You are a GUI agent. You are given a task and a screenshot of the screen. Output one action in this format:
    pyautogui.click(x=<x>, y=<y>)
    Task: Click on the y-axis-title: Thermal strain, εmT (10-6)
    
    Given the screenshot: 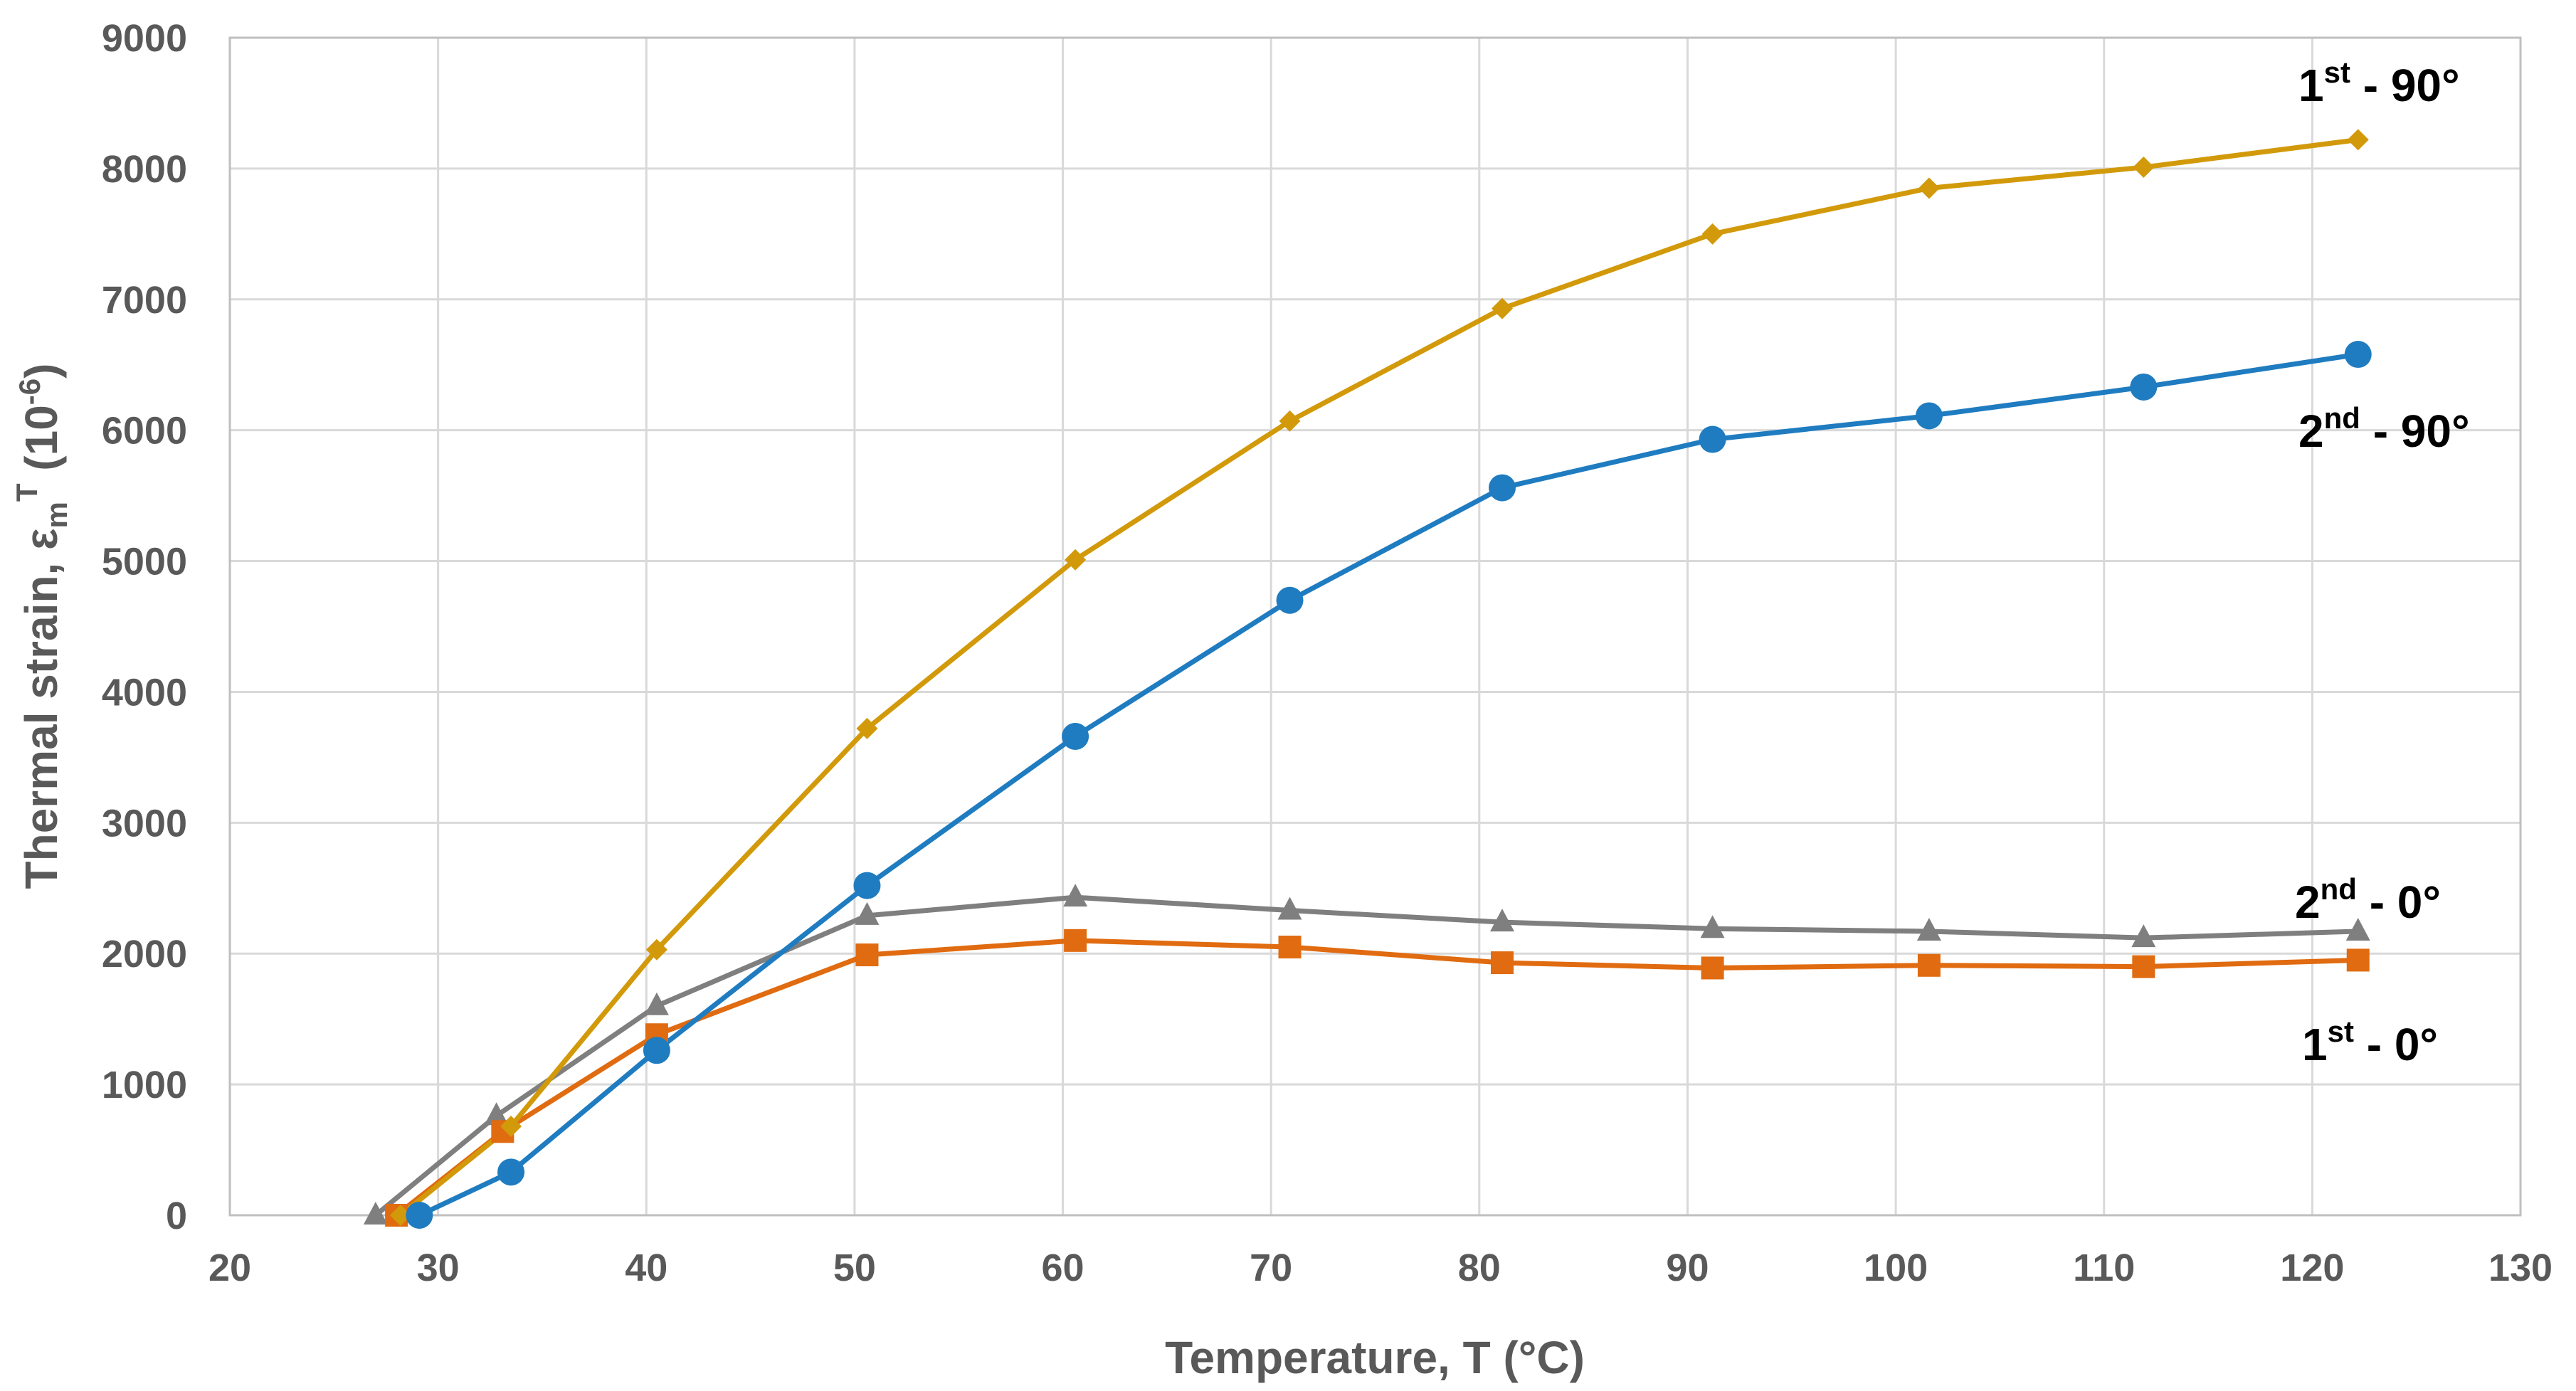 What is the action you would take?
    pyautogui.click(x=41, y=626)
    